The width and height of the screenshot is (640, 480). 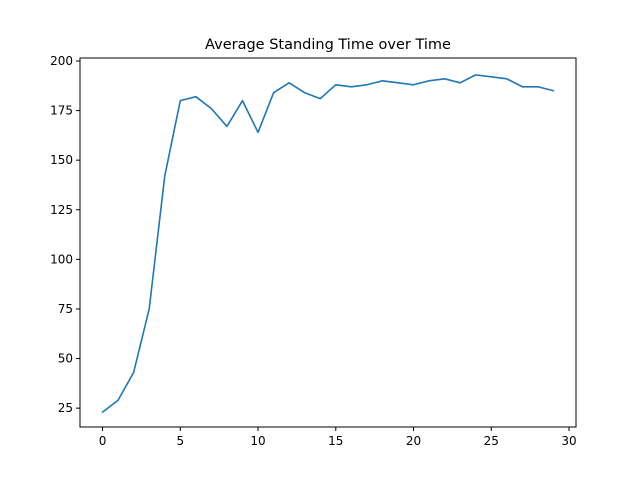 What do you see at coordinates (335, 441) in the screenshot?
I see `x-tick-label: 15` at bounding box center [335, 441].